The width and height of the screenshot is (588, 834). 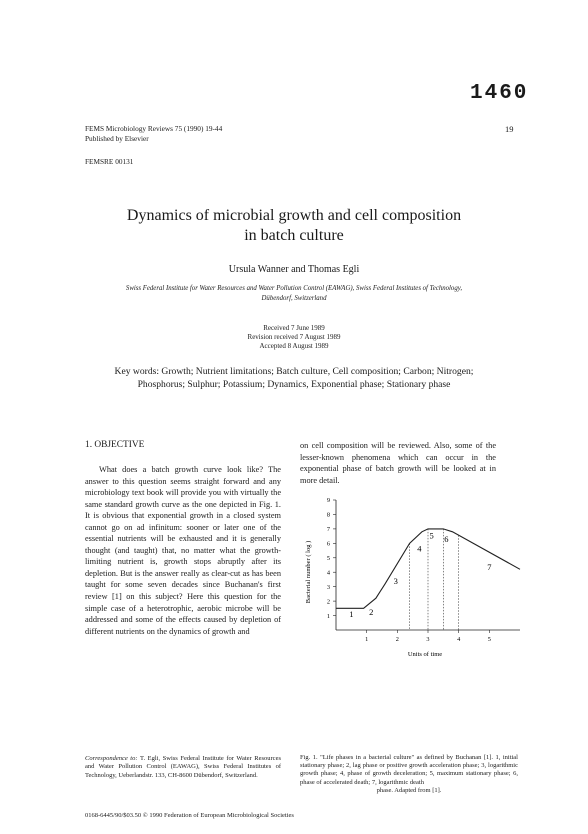 What do you see at coordinates (509, 129) in the screenshot?
I see `page-number: 19` at bounding box center [509, 129].